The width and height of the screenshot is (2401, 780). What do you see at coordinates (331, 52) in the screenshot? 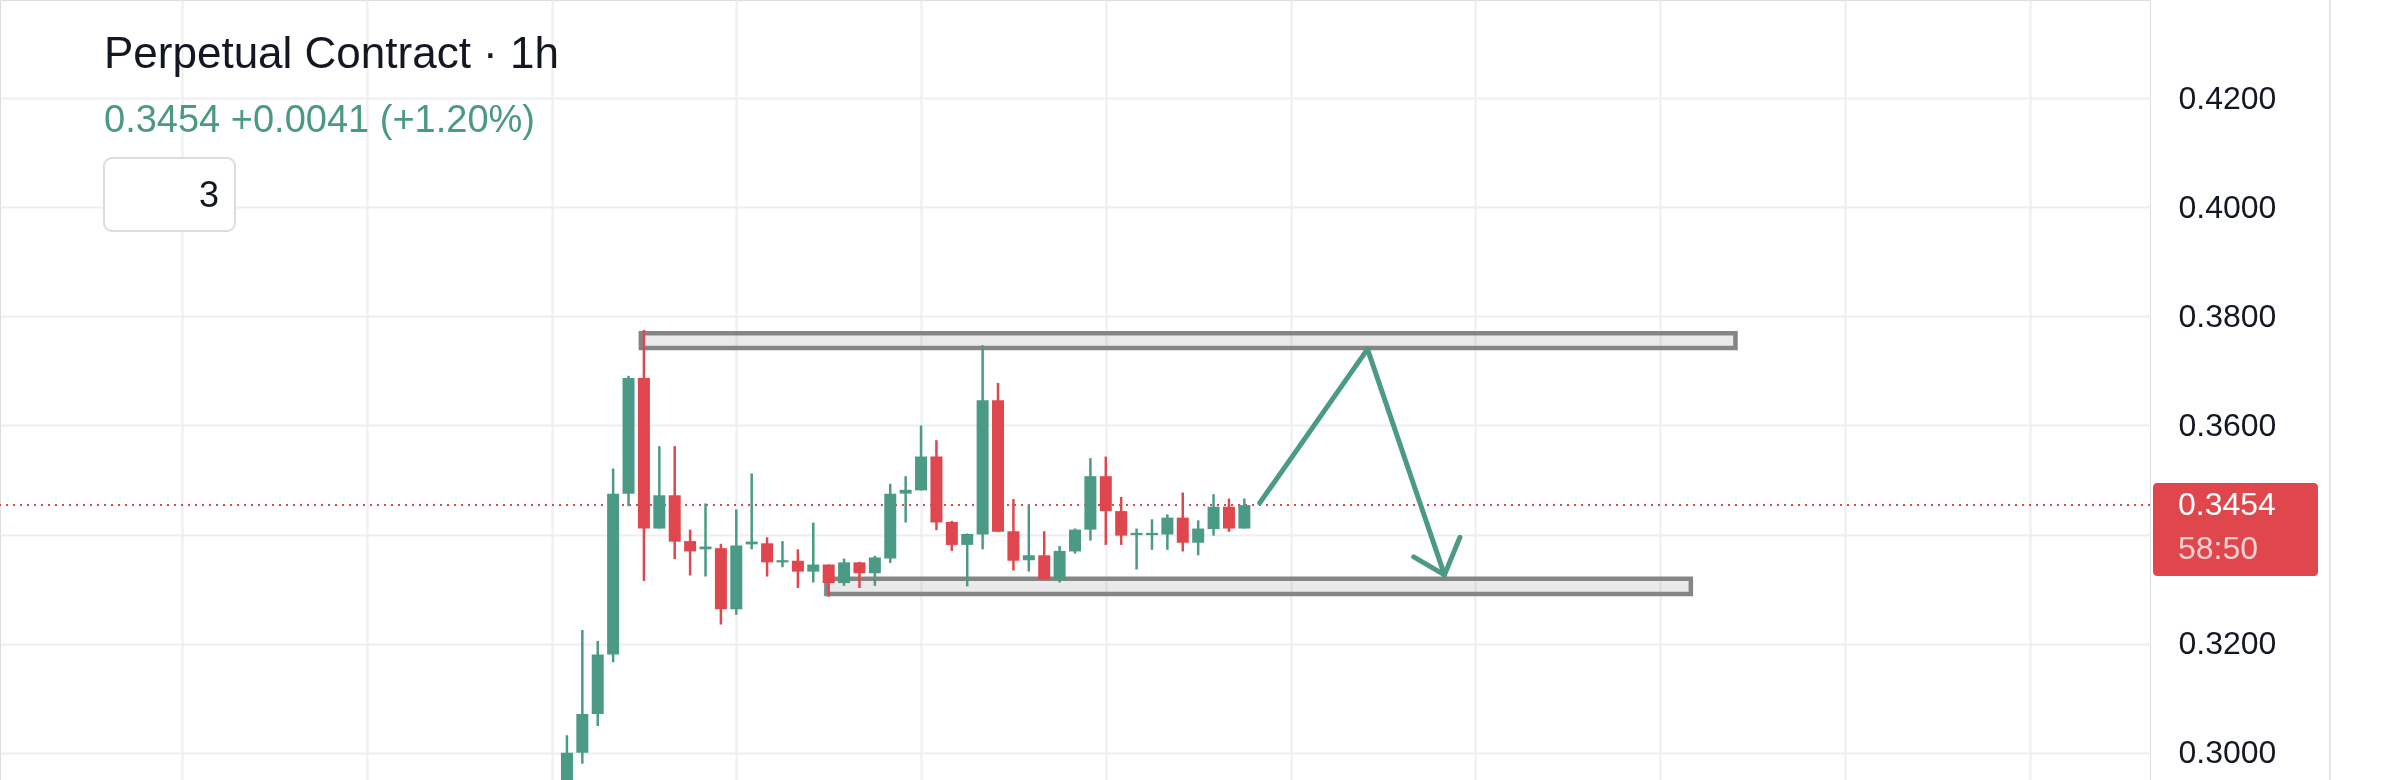
I see `text: Perpetual Contract · 1h` at bounding box center [331, 52].